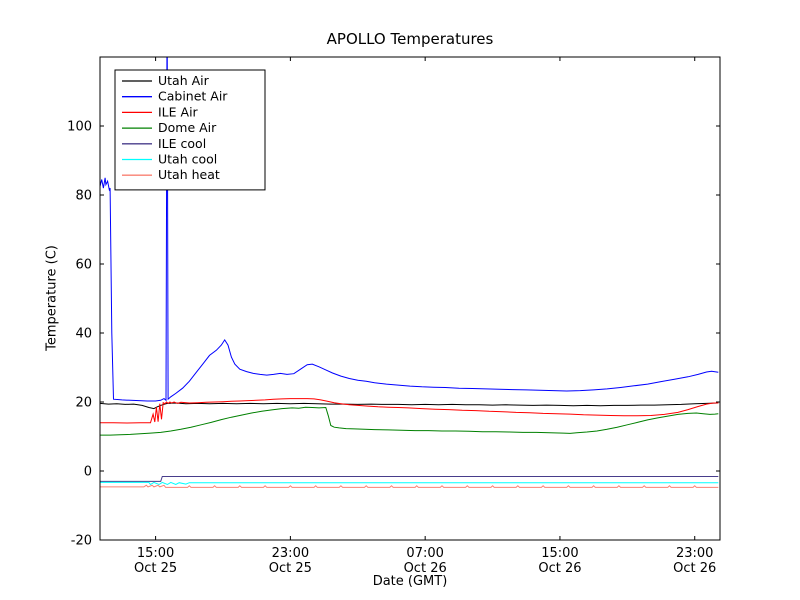  Describe the element at coordinates (409, 411) in the screenshot. I see `series-ile-air` at that location.